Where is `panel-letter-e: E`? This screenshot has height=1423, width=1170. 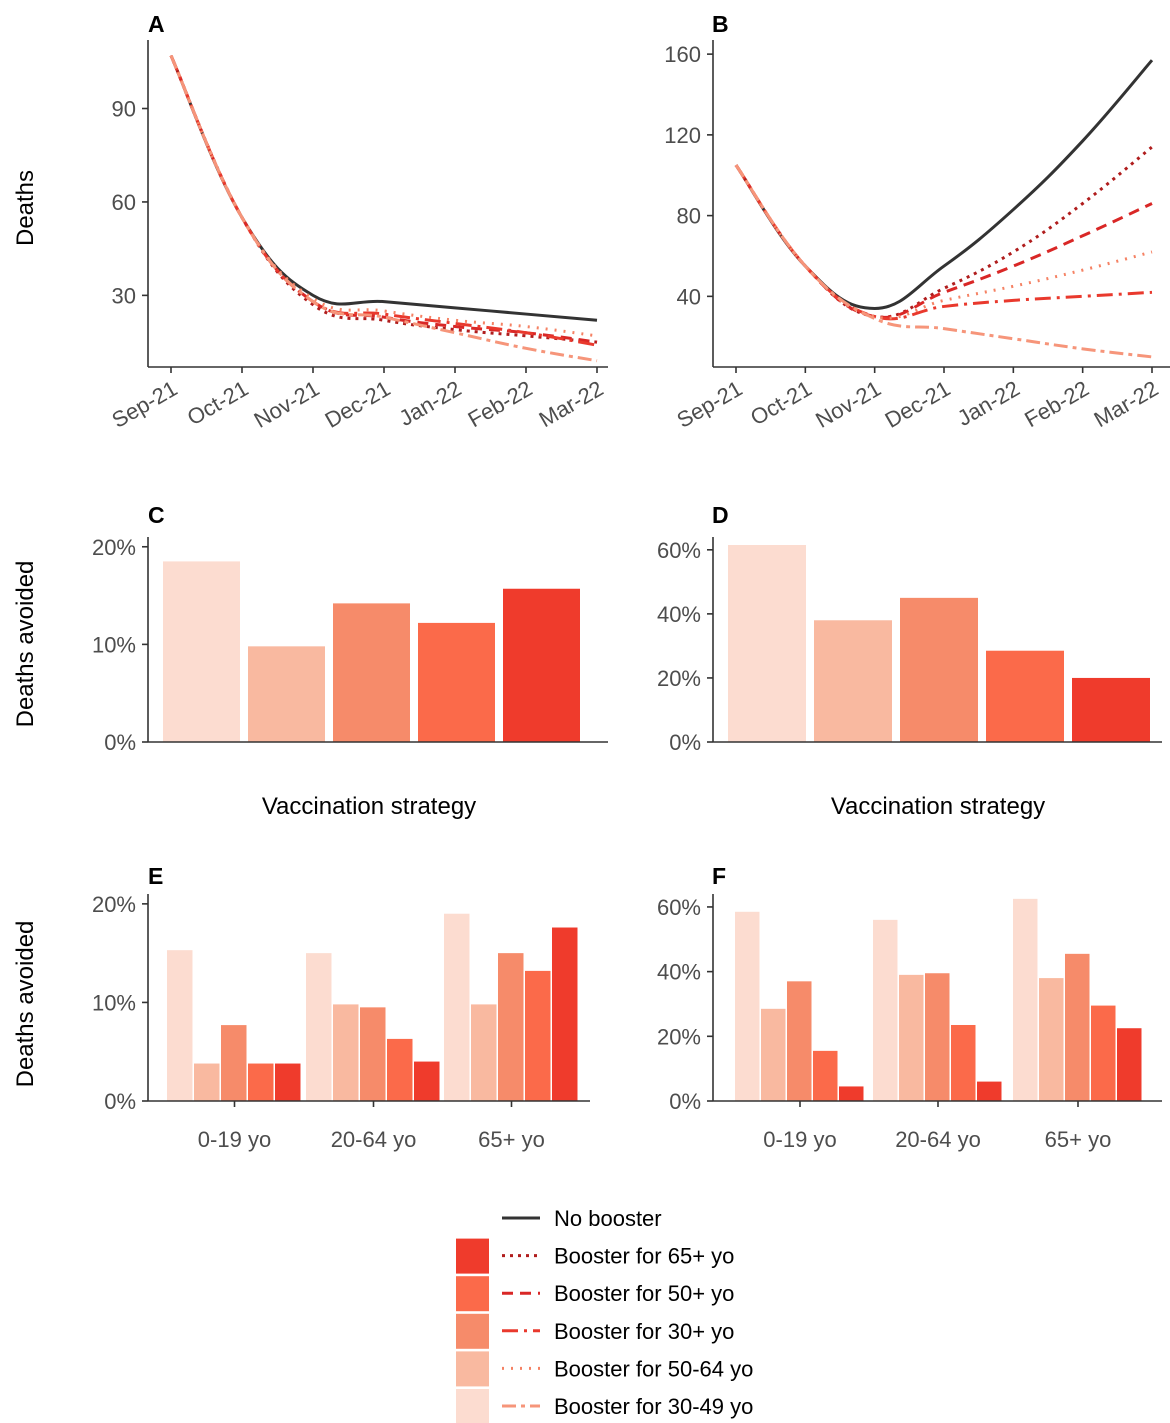 panel-letter-e: E is located at coordinates (155, 876).